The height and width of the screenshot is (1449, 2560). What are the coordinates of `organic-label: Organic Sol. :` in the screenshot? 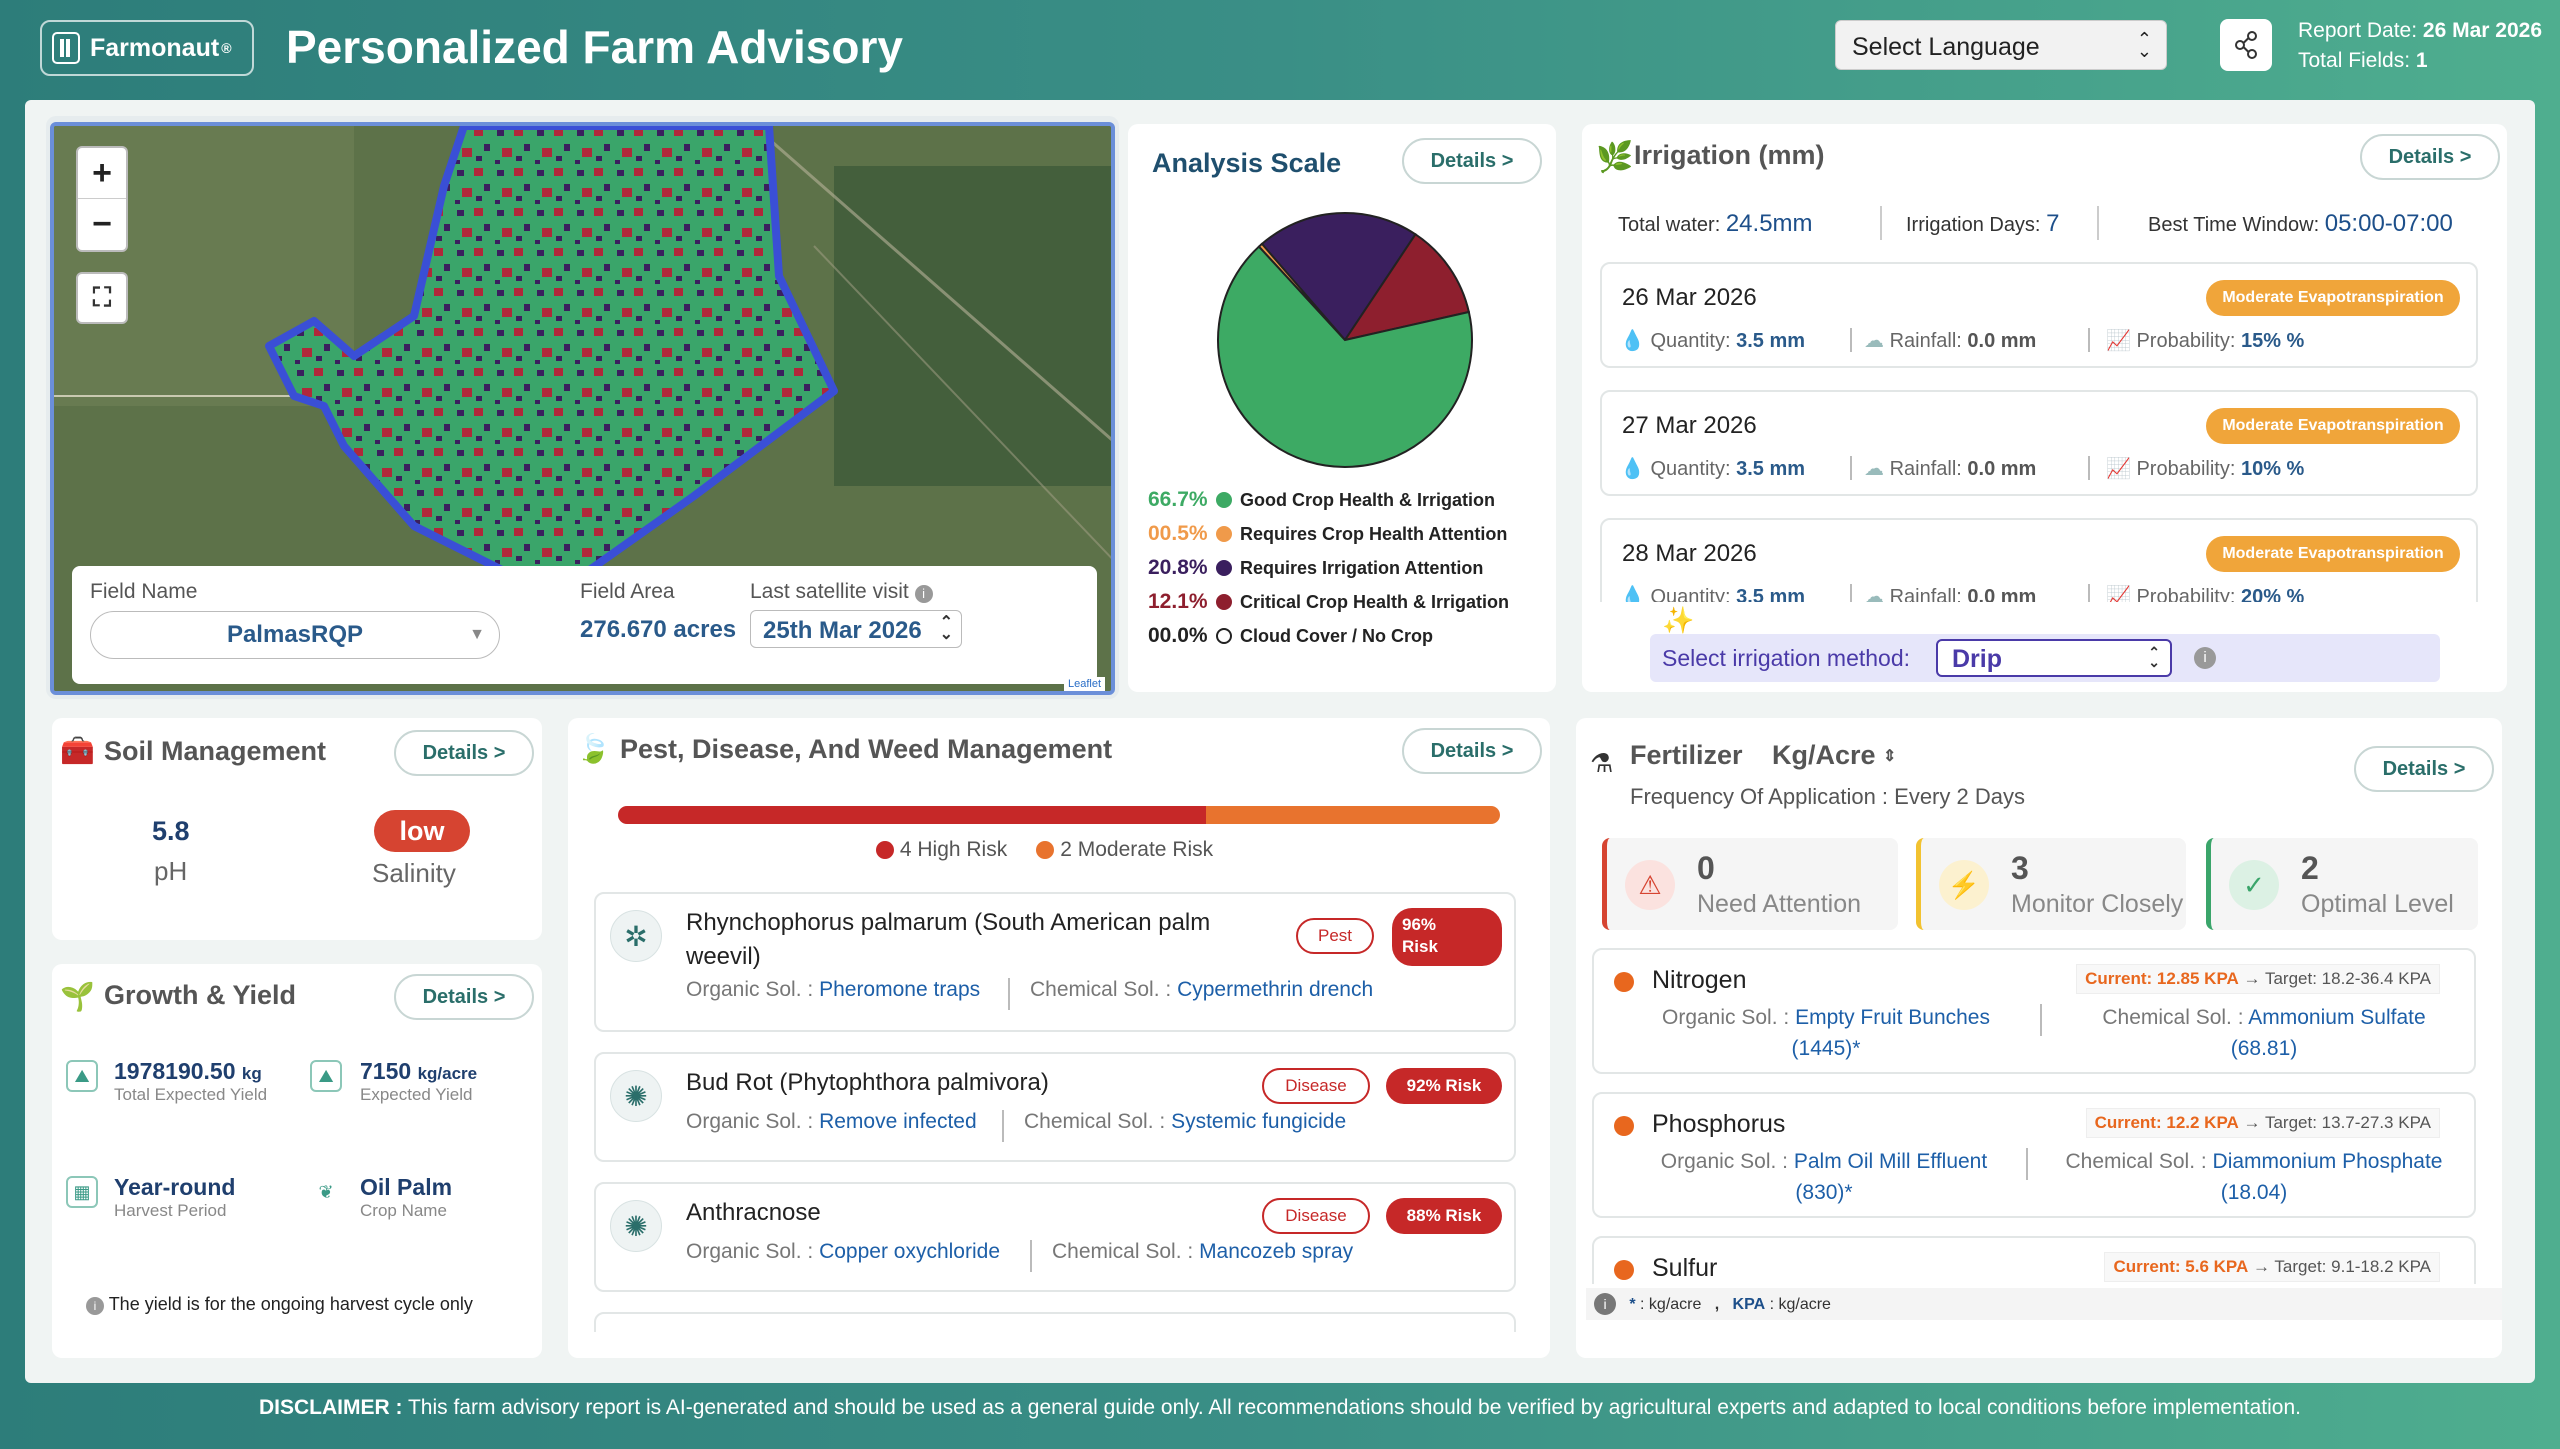 It's located at (750, 1251).